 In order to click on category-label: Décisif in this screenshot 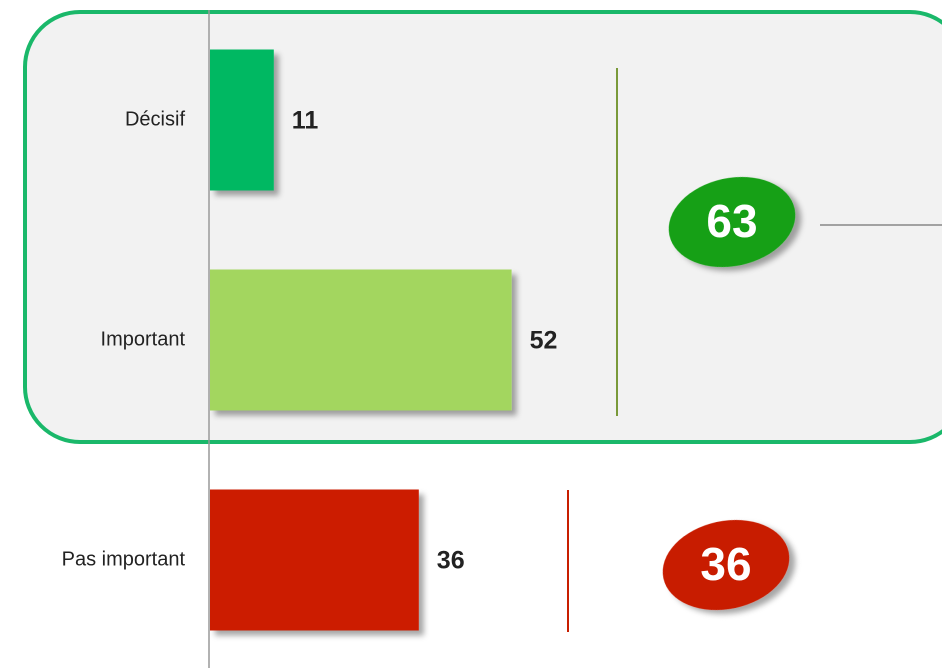, I will do `click(155, 119)`.